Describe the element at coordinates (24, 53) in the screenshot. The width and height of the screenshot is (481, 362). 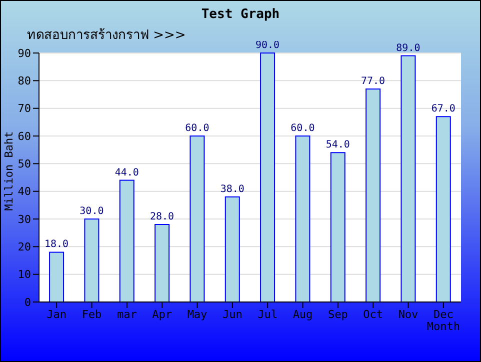
I see `y-tick-label: 90` at that location.